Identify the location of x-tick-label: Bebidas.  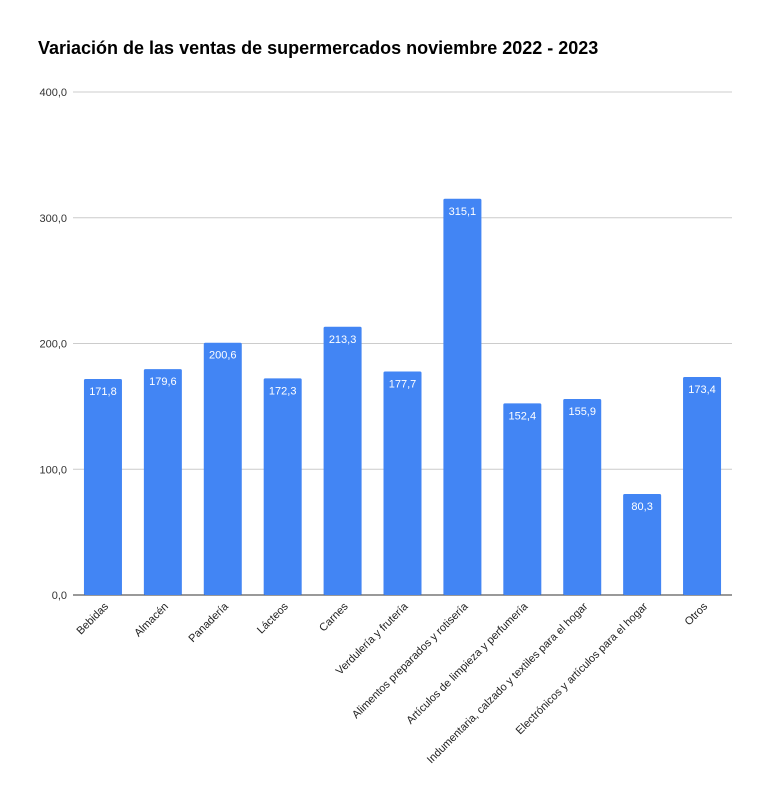
(92, 618).